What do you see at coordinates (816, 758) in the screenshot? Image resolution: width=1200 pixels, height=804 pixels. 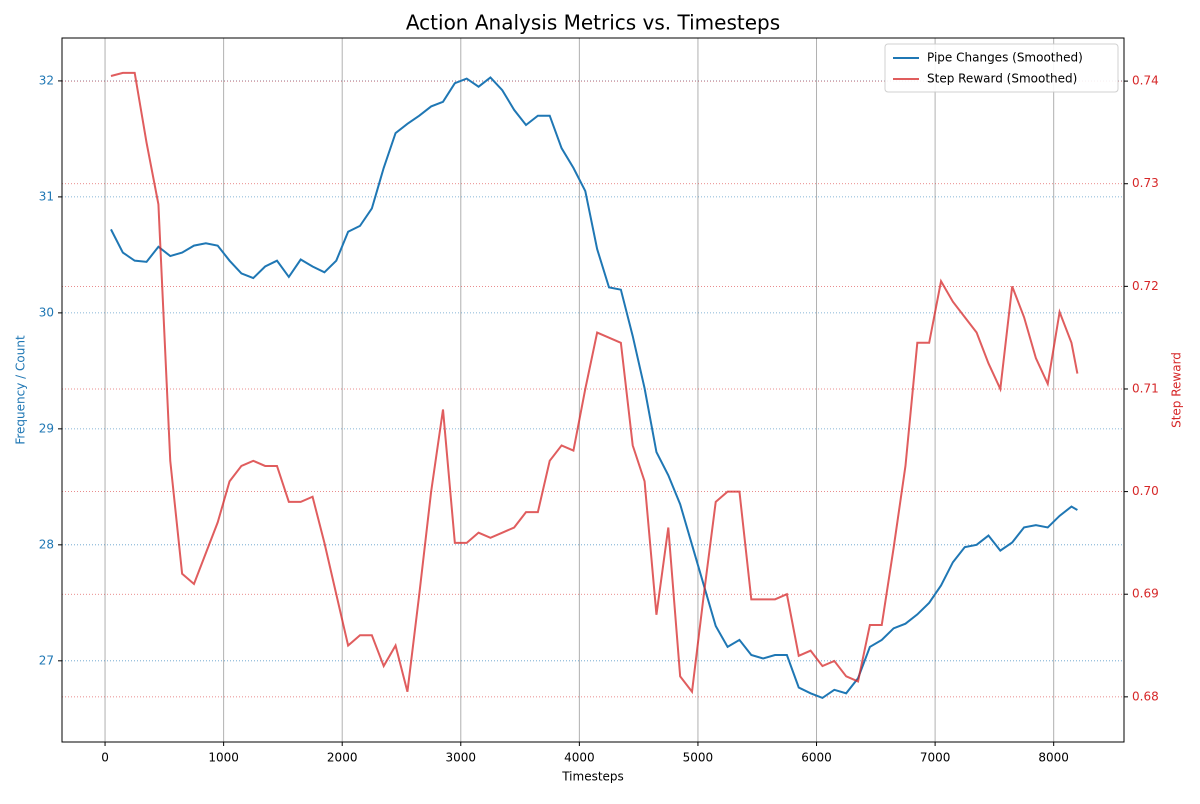 I see `x-tick-label: 6000` at bounding box center [816, 758].